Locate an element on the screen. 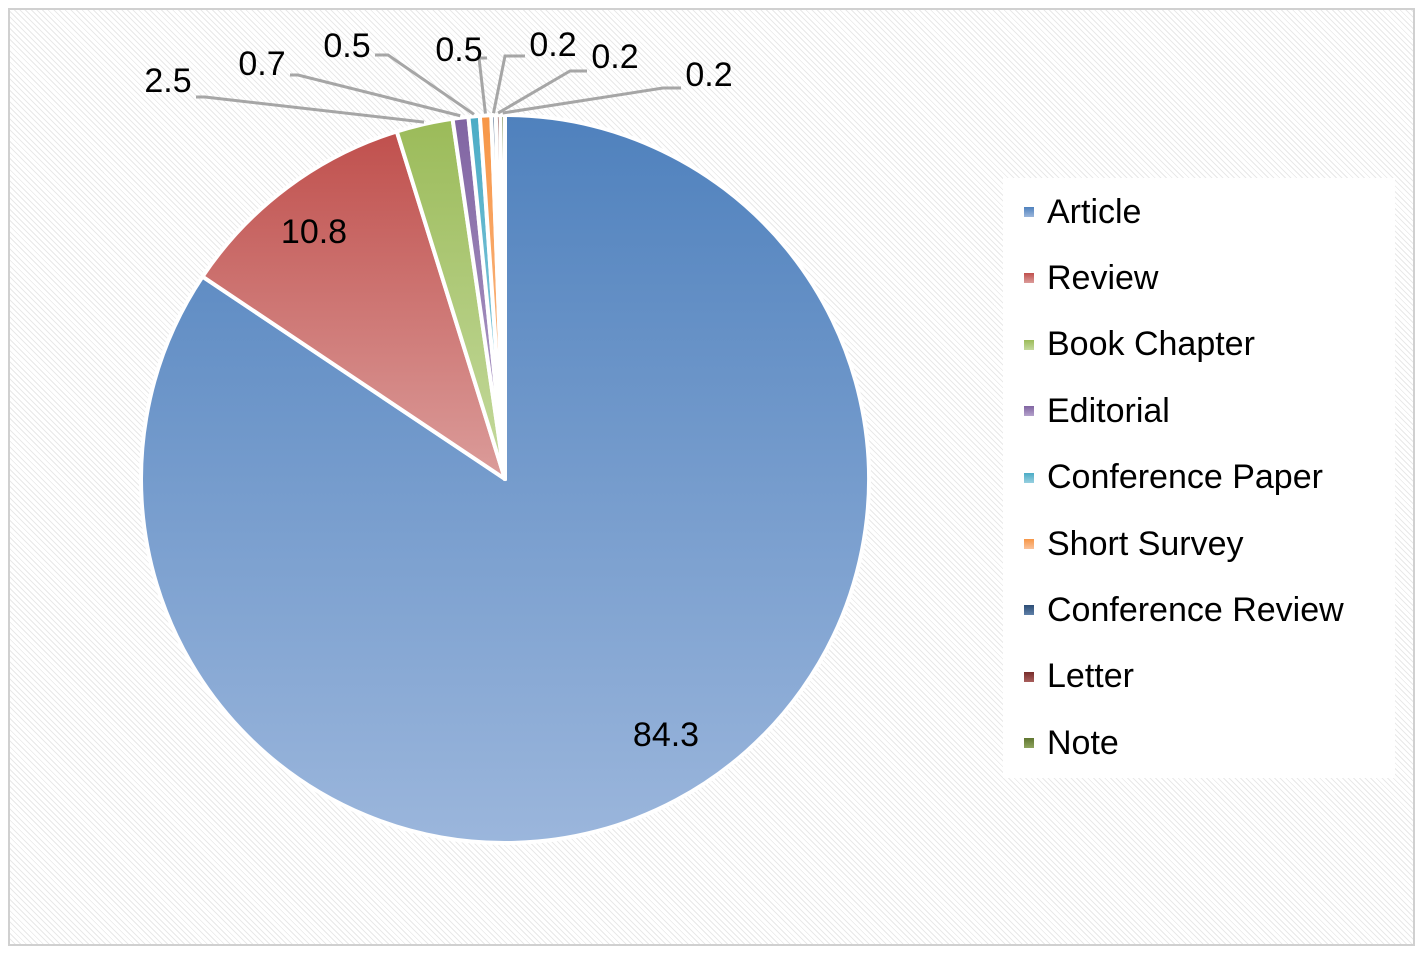  data-label-note: 0.2 is located at coordinates (708, 75).